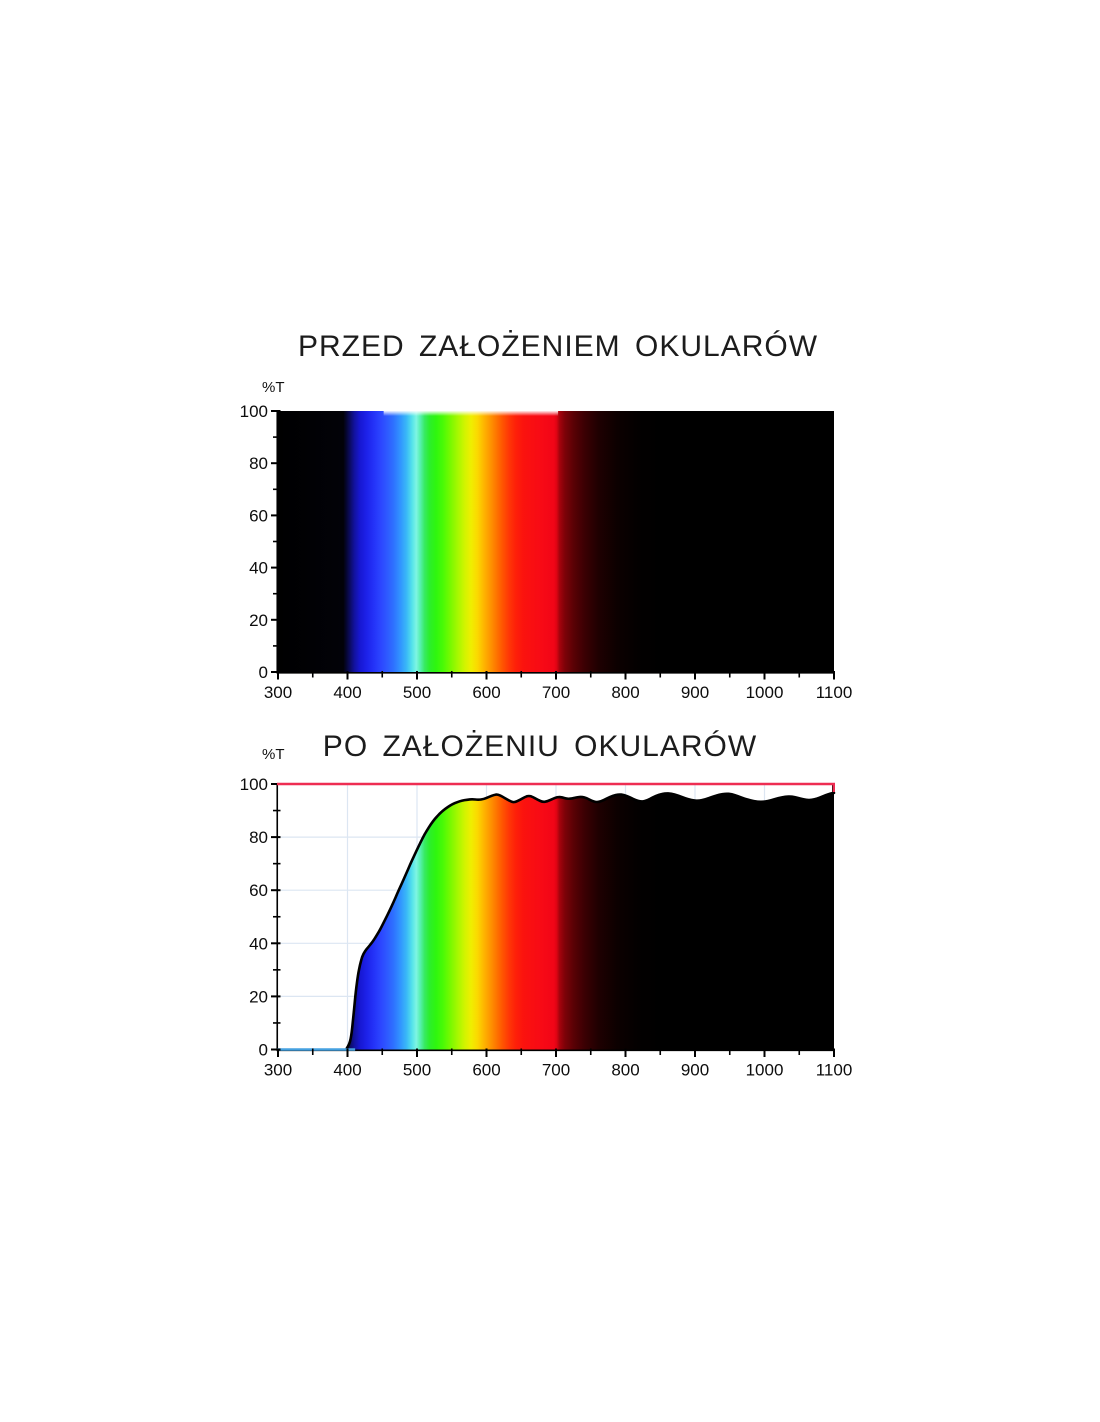 The image size is (1100, 1422). I want to click on chart1-title: PRZED ZAŁOŻENIEM OKULARÓW, so click(558, 346).